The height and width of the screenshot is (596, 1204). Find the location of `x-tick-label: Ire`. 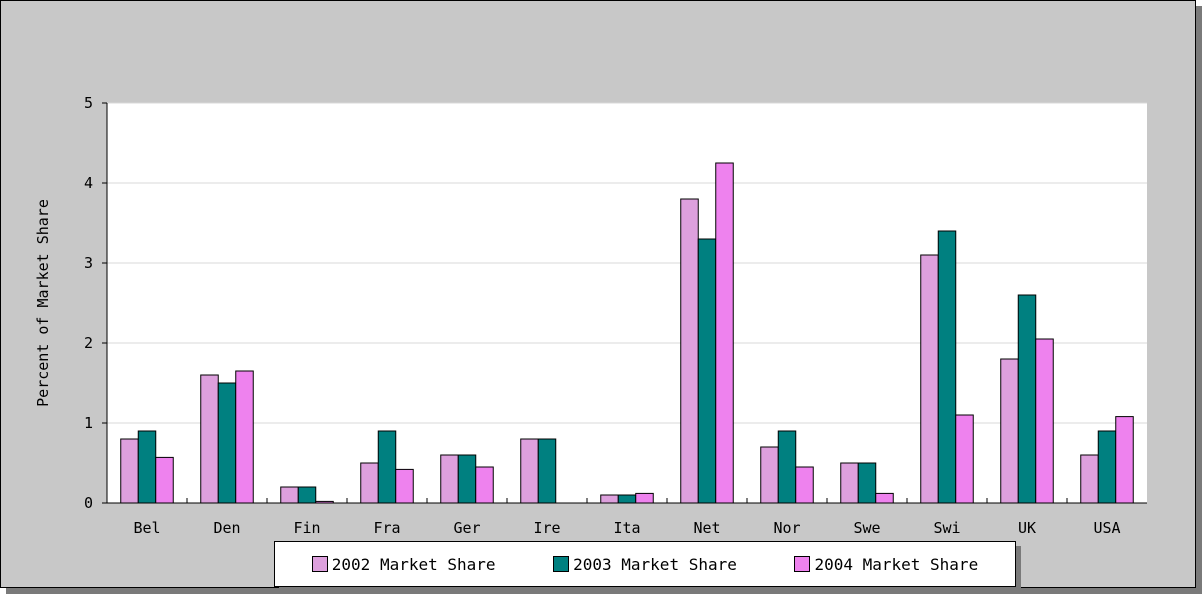

x-tick-label: Ire is located at coordinates (546, 528).